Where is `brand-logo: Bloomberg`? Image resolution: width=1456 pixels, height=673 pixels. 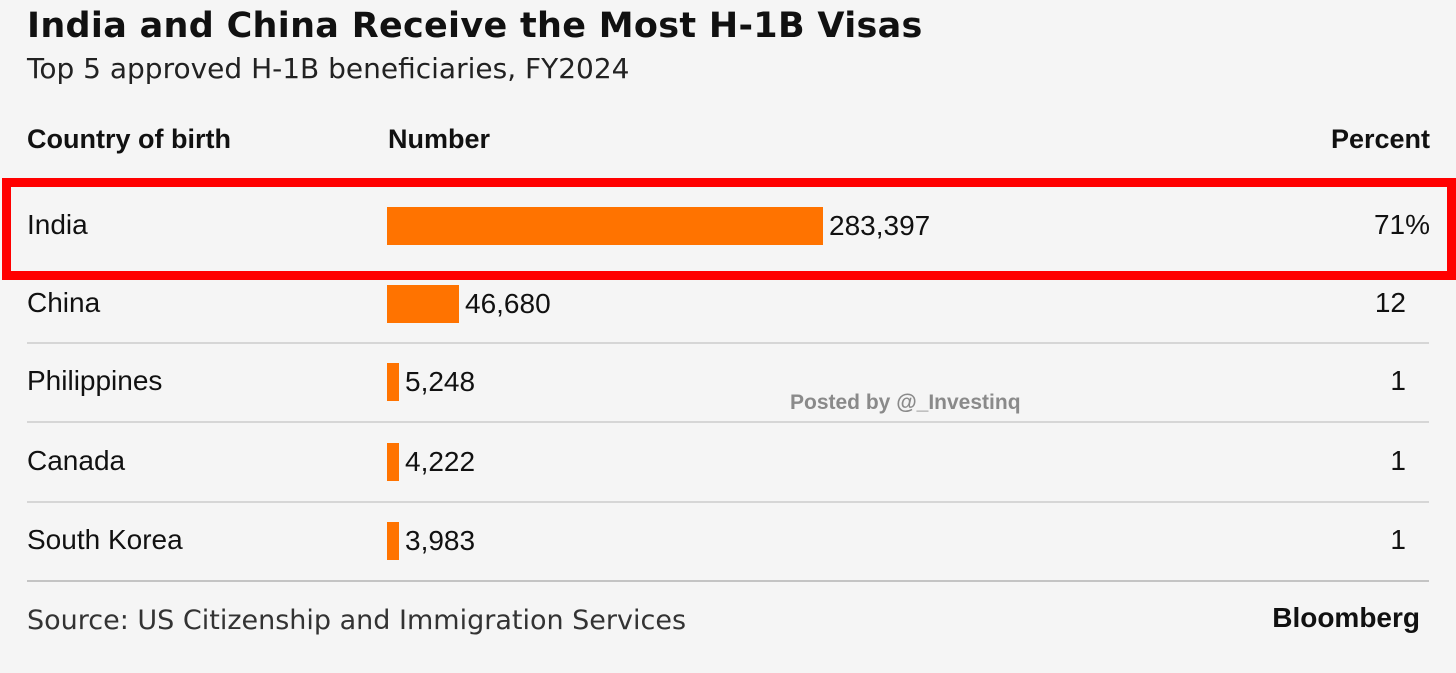
brand-logo: Bloomberg is located at coordinates (1346, 617).